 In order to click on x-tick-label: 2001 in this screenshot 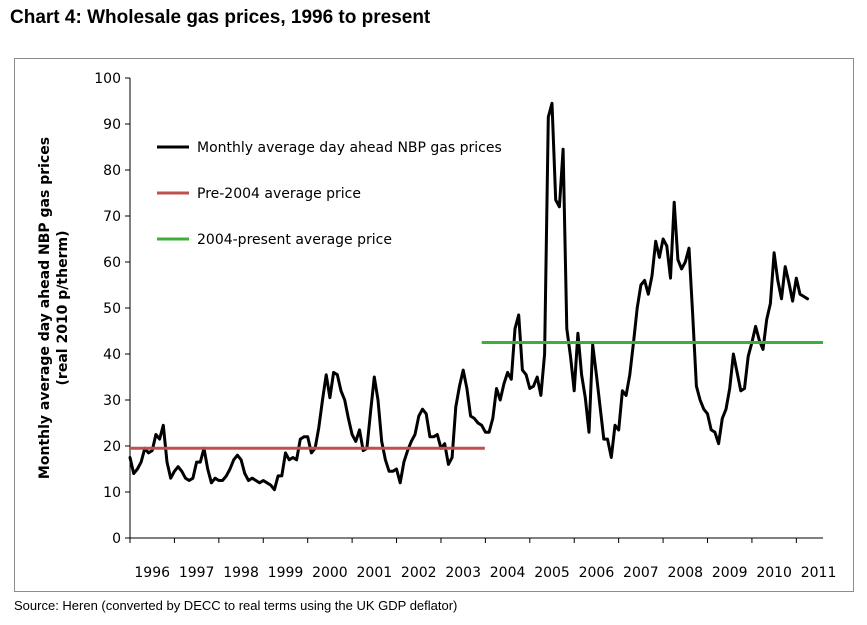, I will do `click(375, 573)`.